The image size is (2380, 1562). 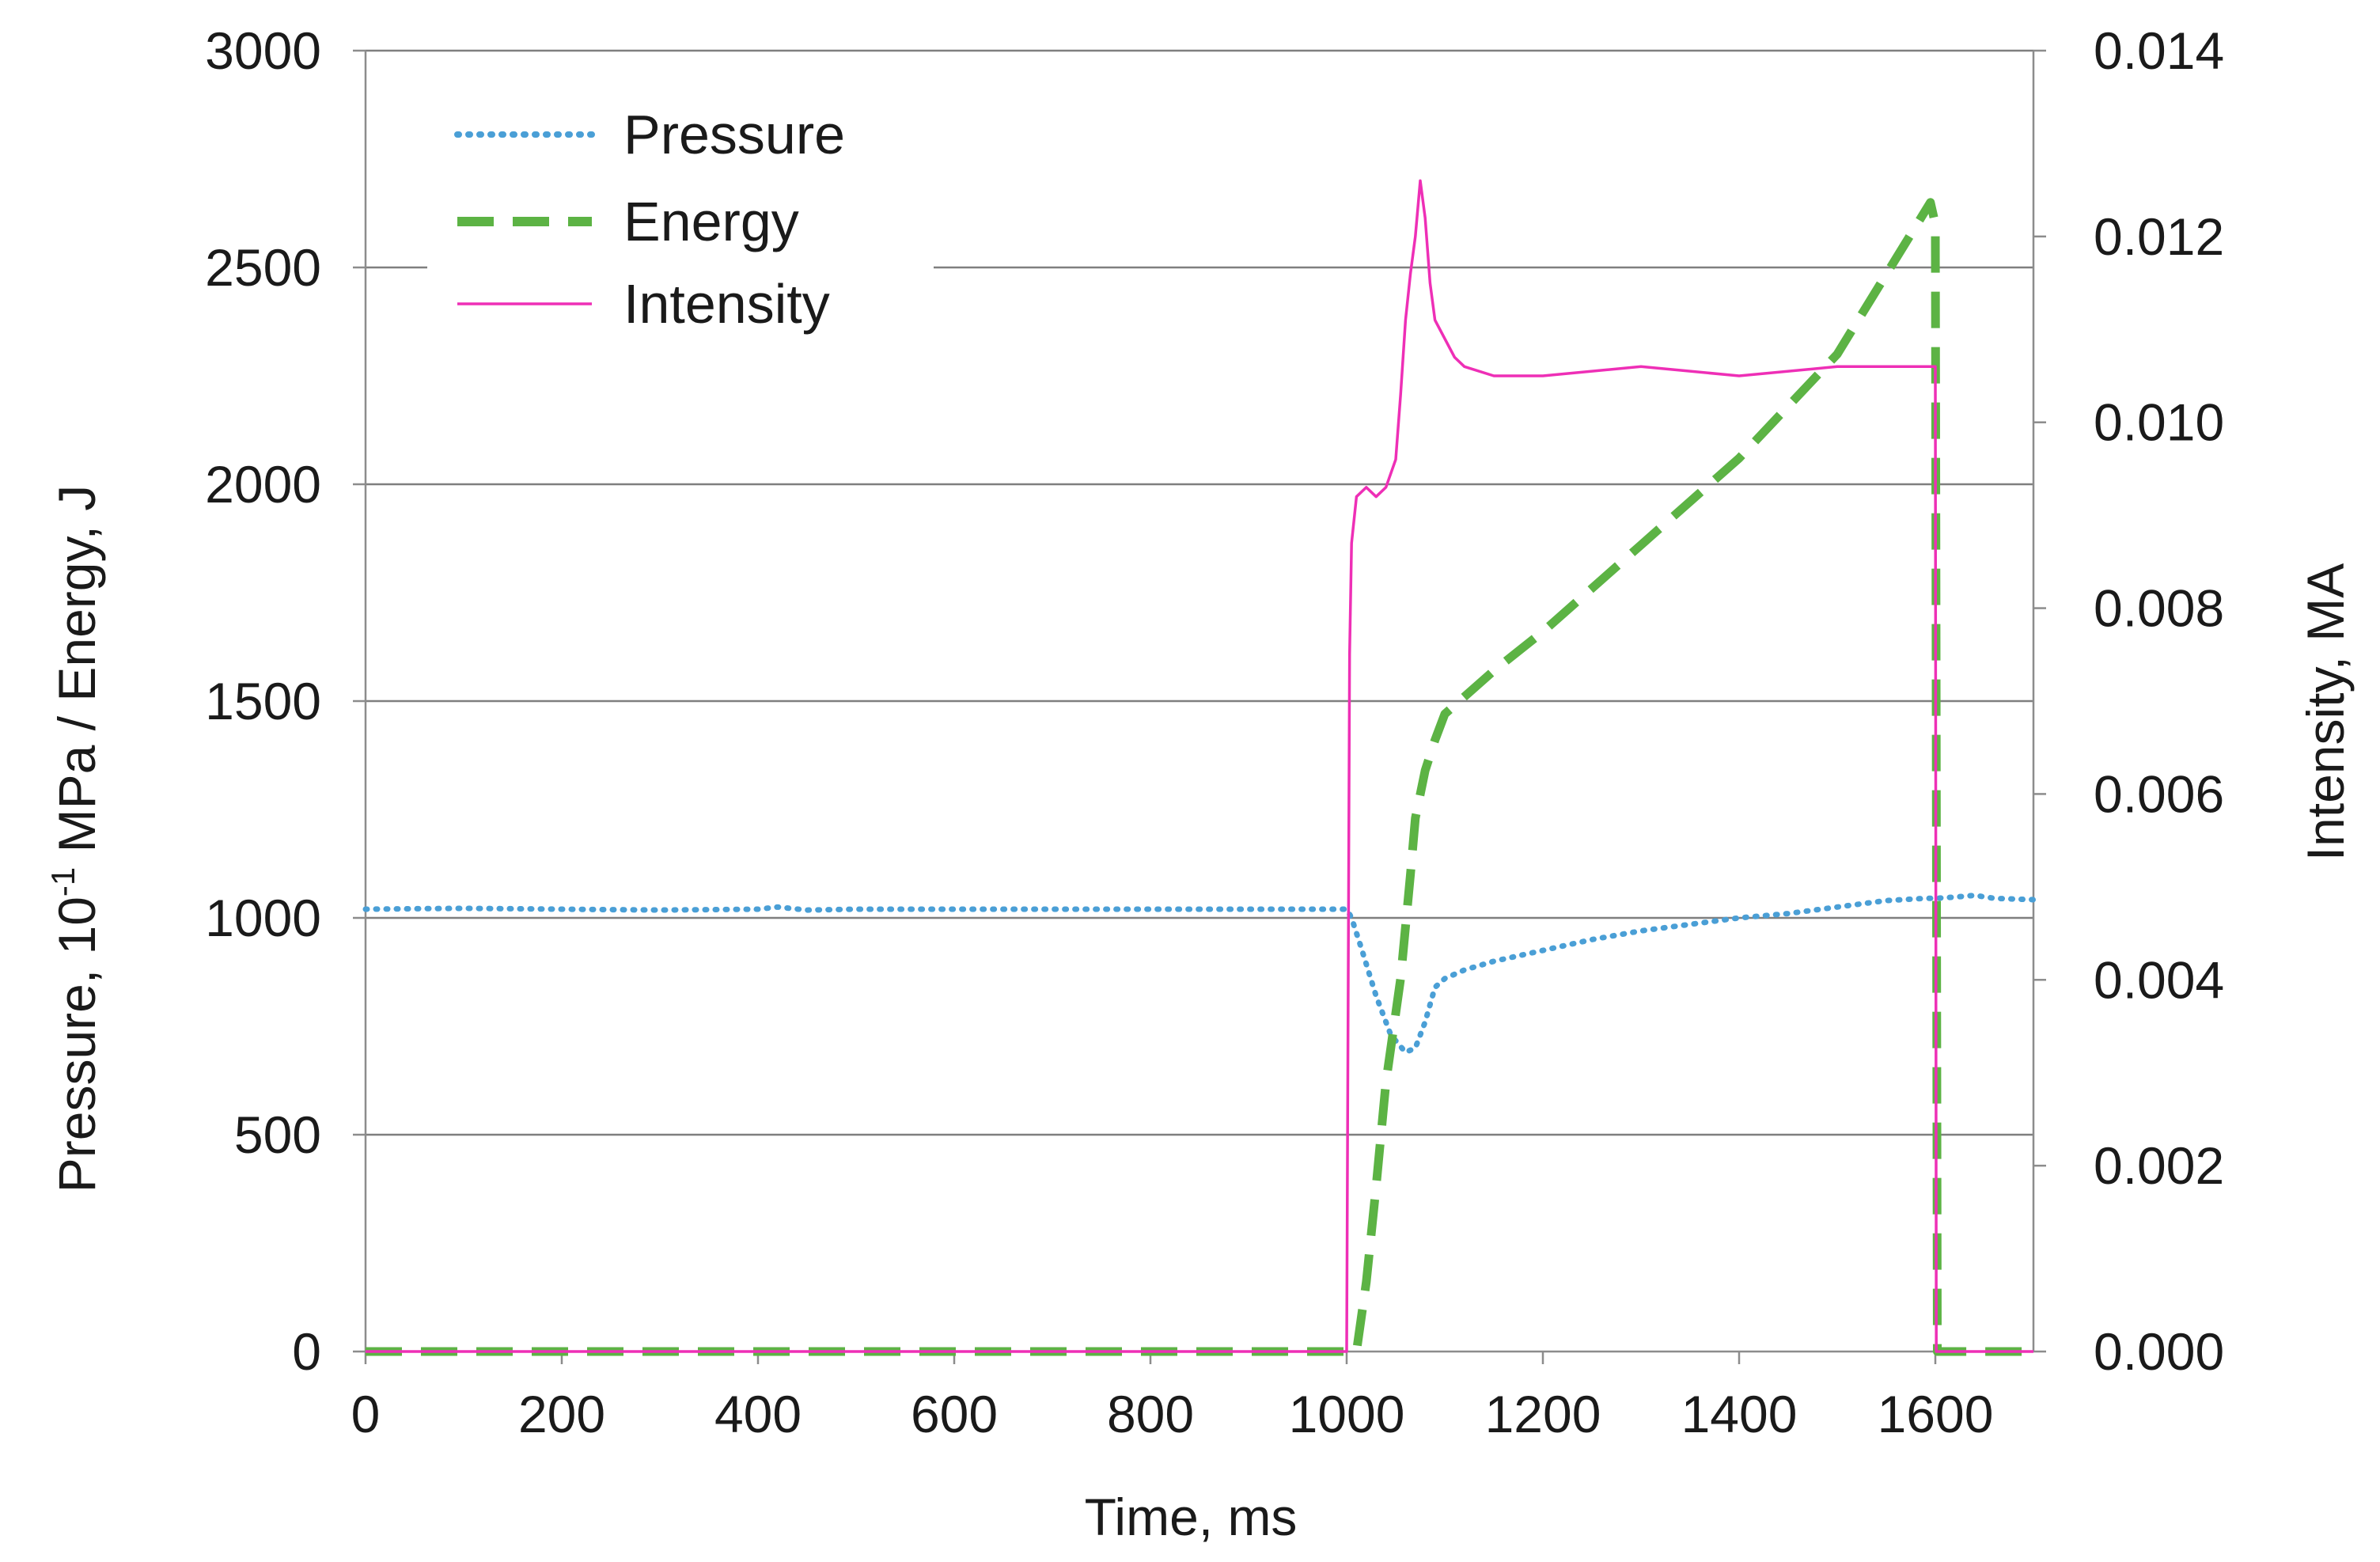 What do you see at coordinates (758, 1414) in the screenshot?
I see `x-tick-label: 400` at bounding box center [758, 1414].